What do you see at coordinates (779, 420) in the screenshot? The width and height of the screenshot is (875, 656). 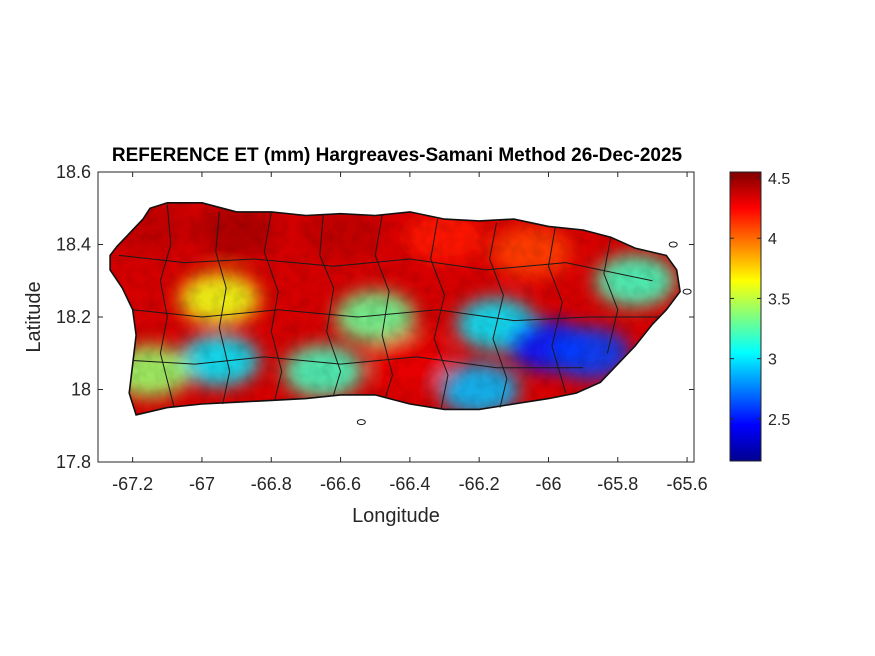 I see `colorbar-tick-label: 2.5` at bounding box center [779, 420].